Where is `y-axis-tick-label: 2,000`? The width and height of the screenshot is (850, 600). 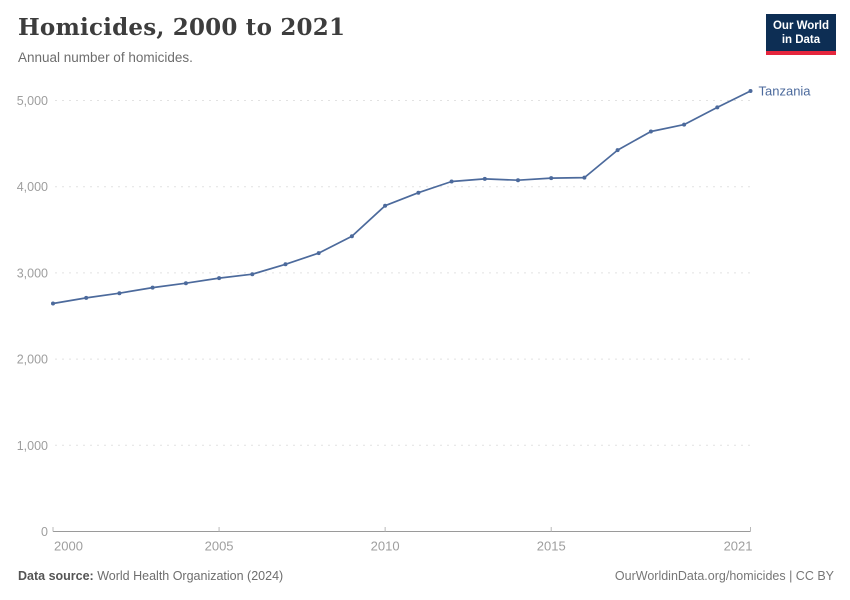 y-axis-tick-label: 2,000 is located at coordinates (32, 360).